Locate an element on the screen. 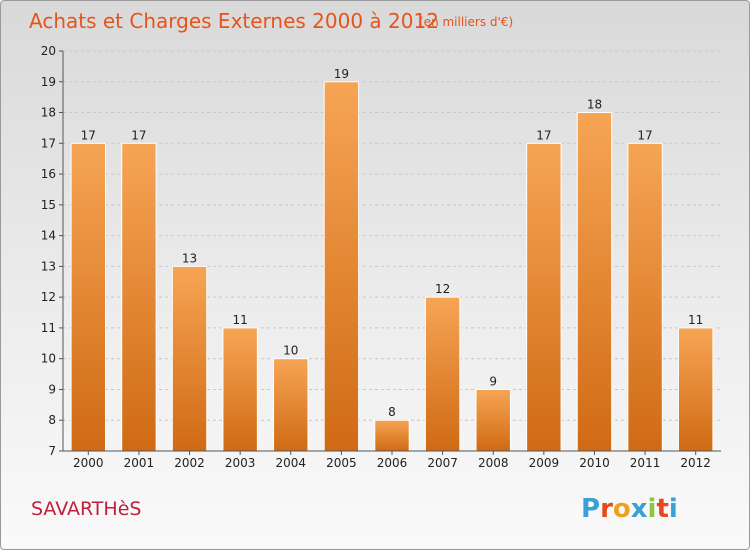 Image resolution: width=750 pixels, height=550 pixels. logo-letter: P is located at coordinates (590, 509).